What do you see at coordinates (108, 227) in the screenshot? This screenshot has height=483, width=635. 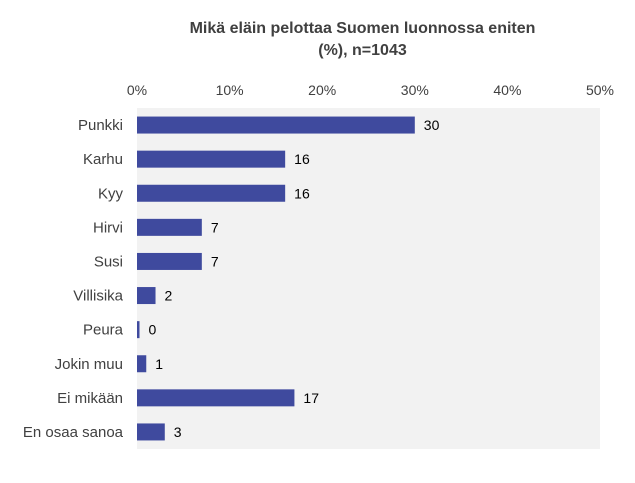 I see `y-category-label: Hirvi` at bounding box center [108, 227].